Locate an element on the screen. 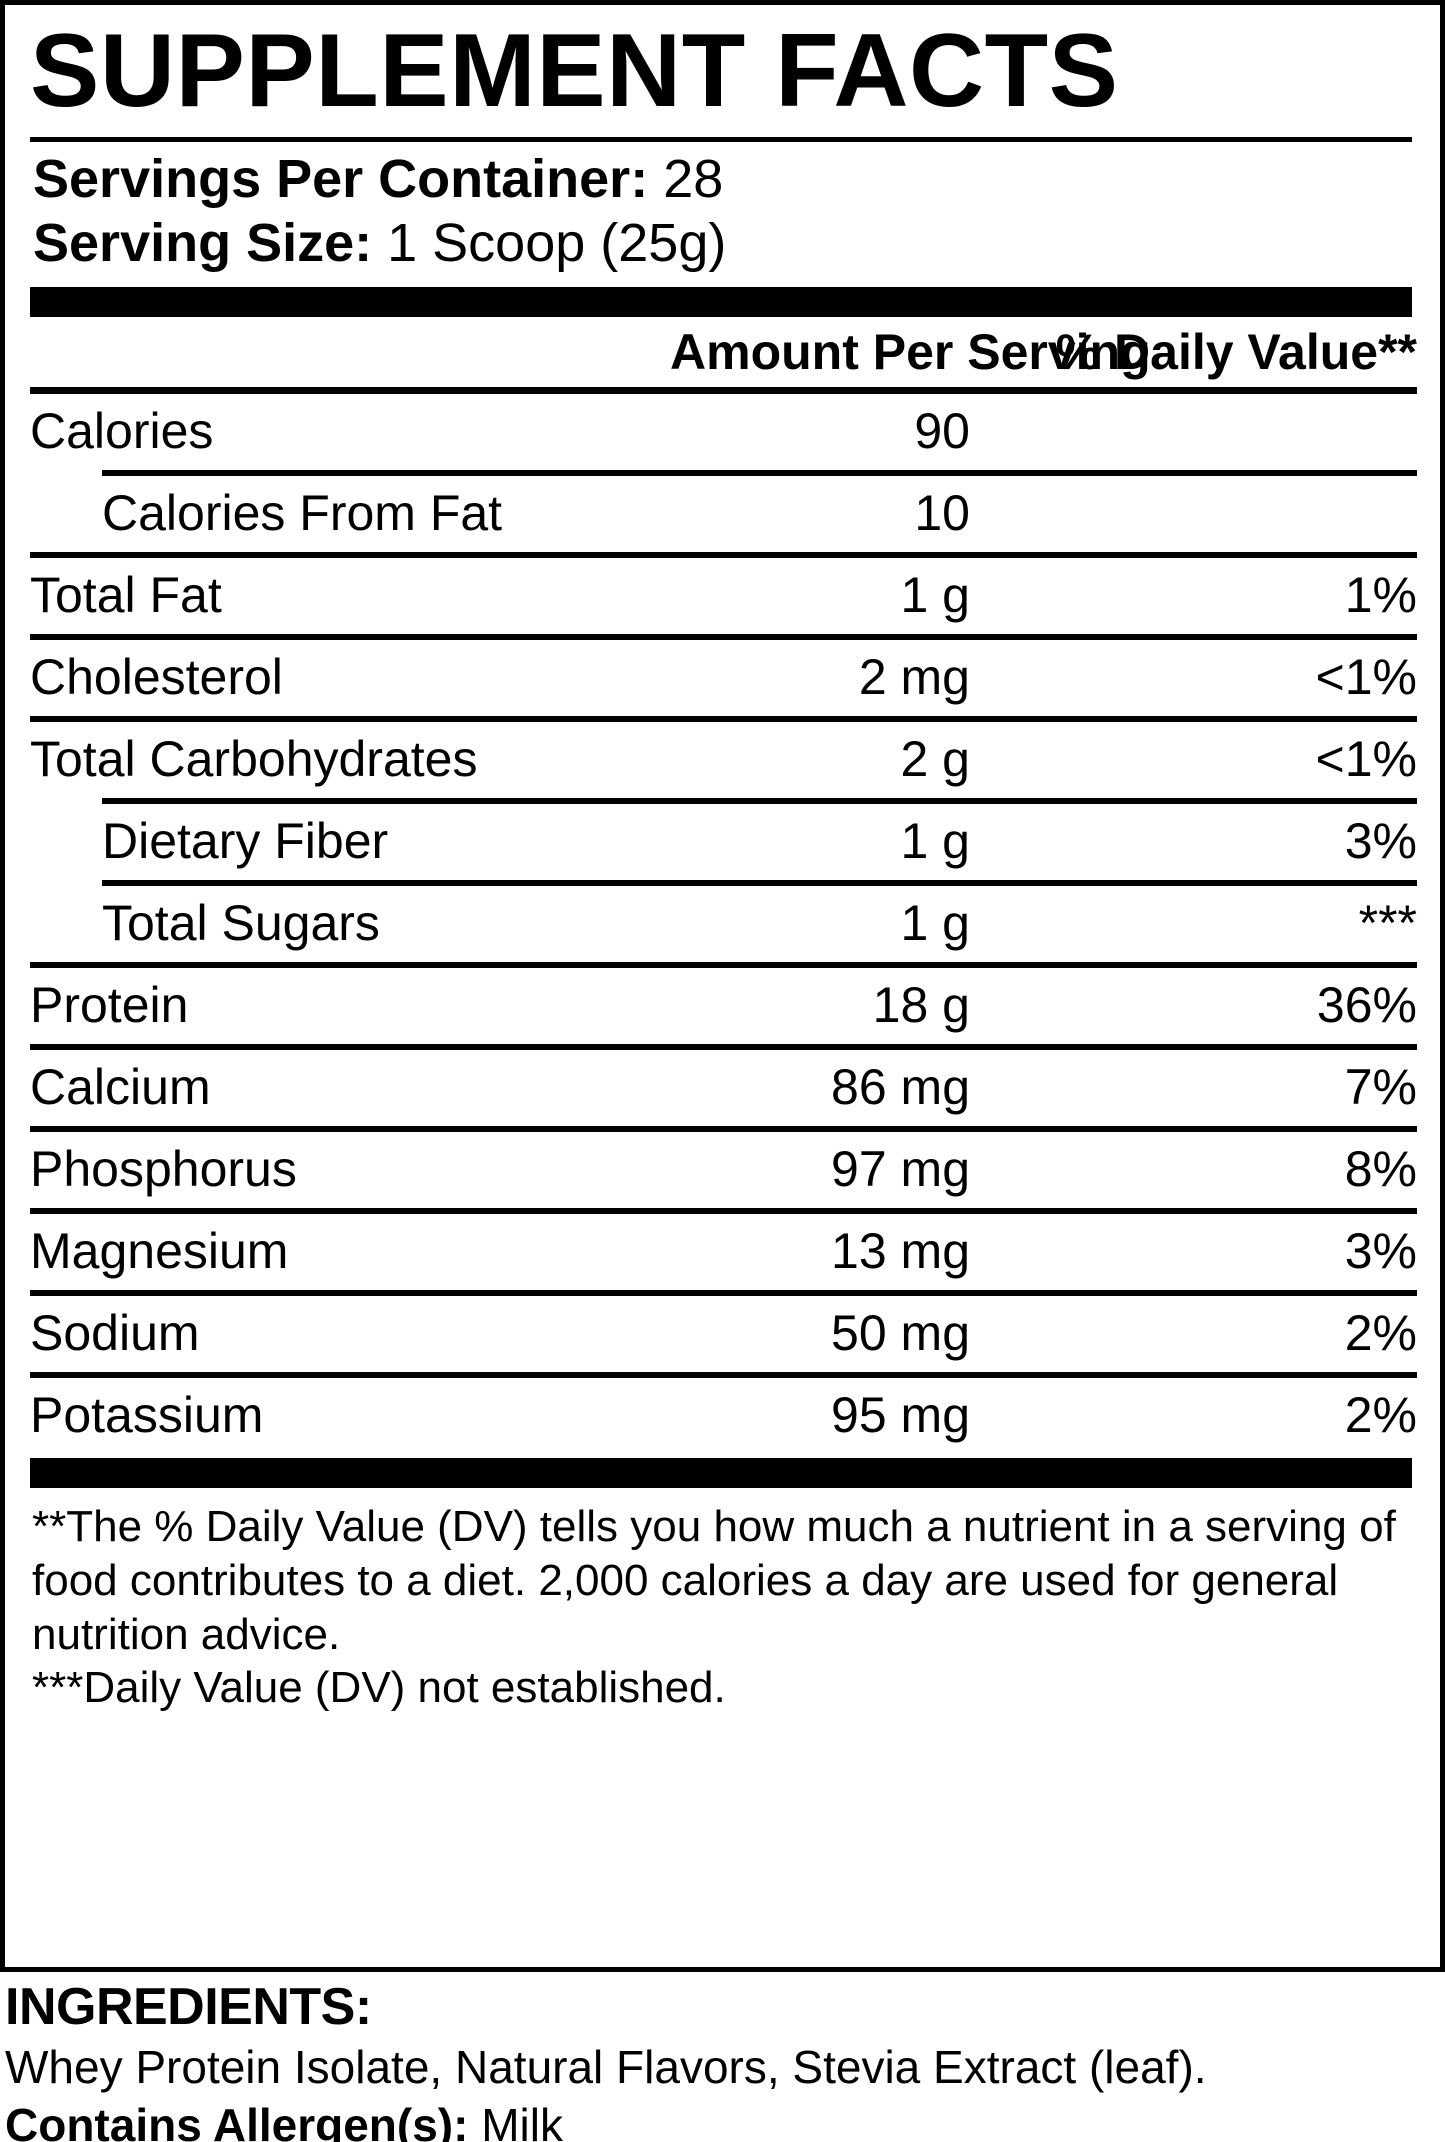  nutrient-name: Calories From Fat is located at coordinates (302, 513).